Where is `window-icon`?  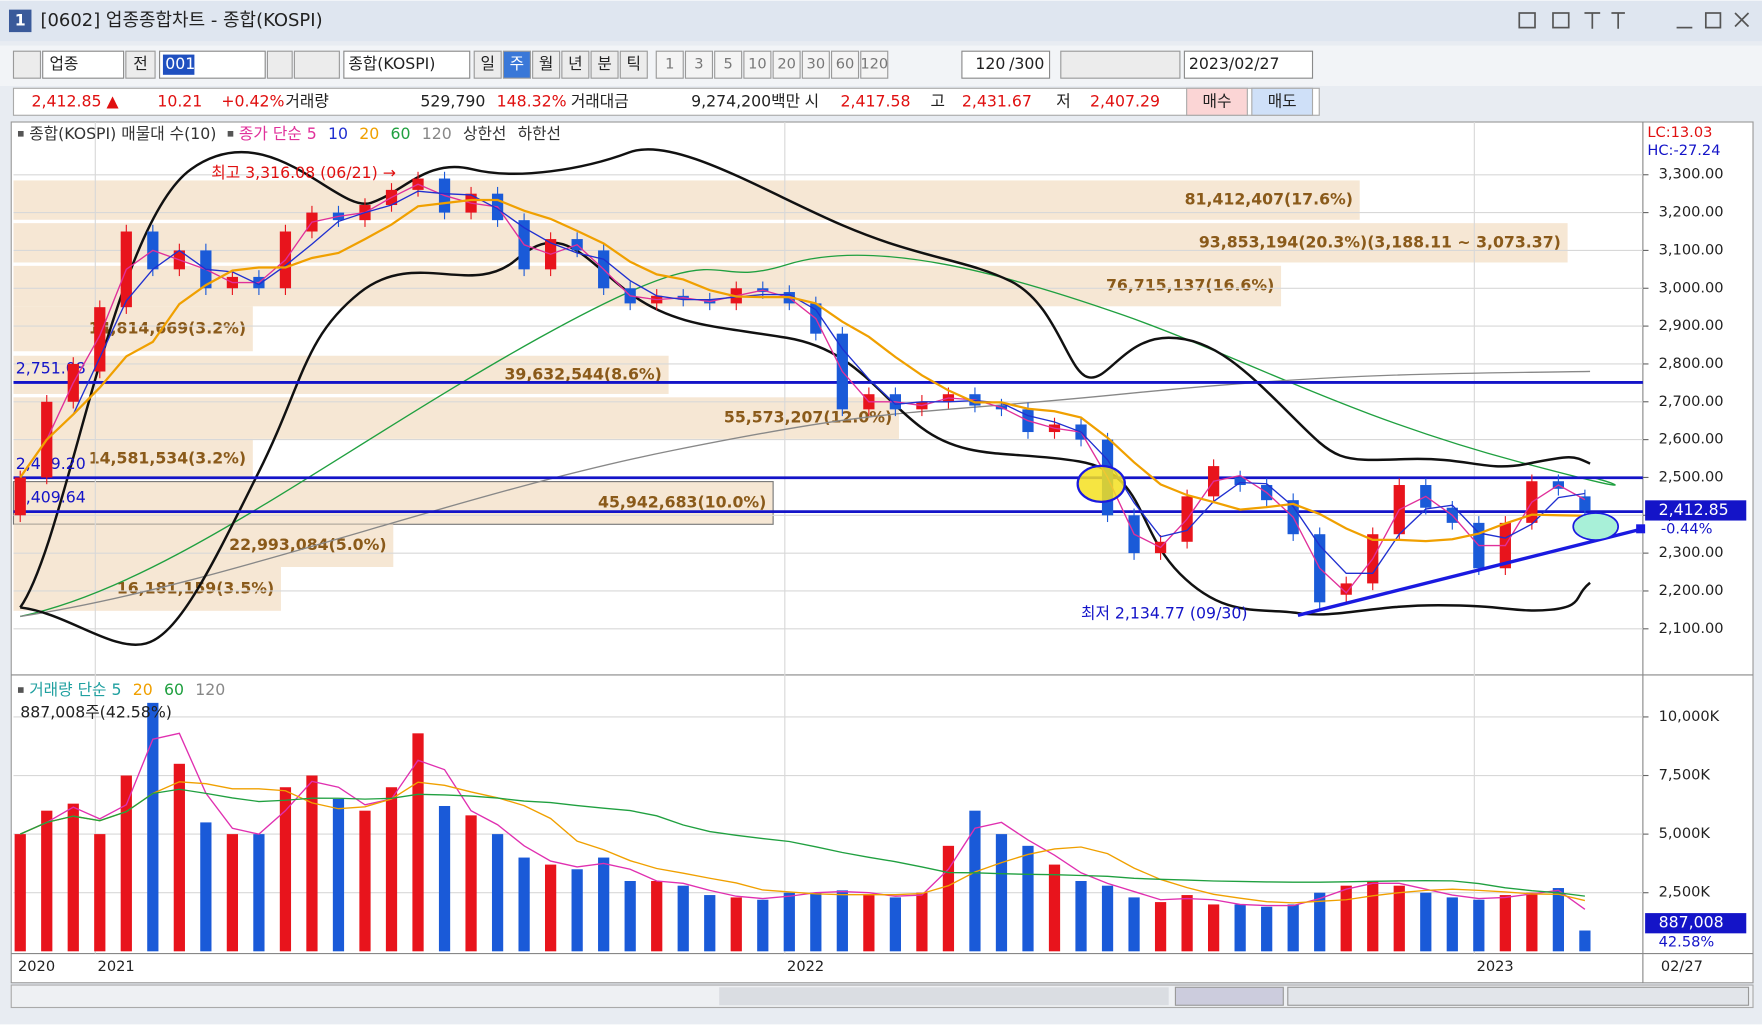
window-icon is located at coordinates (20, 21).